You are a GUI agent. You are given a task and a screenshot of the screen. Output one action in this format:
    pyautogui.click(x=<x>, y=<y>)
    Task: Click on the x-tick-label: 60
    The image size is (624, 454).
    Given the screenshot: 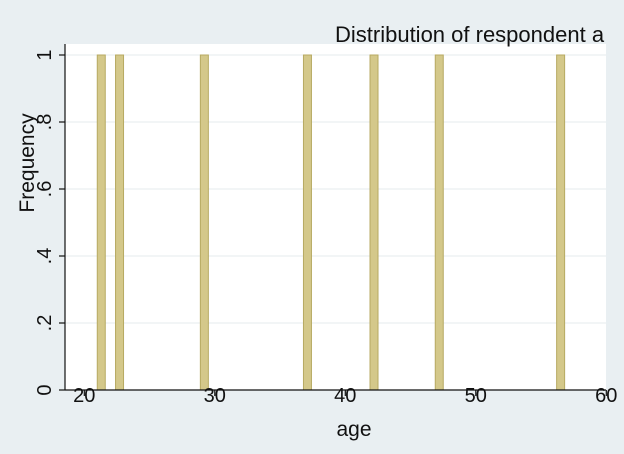 What is the action you would take?
    pyautogui.click(x=606, y=396)
    